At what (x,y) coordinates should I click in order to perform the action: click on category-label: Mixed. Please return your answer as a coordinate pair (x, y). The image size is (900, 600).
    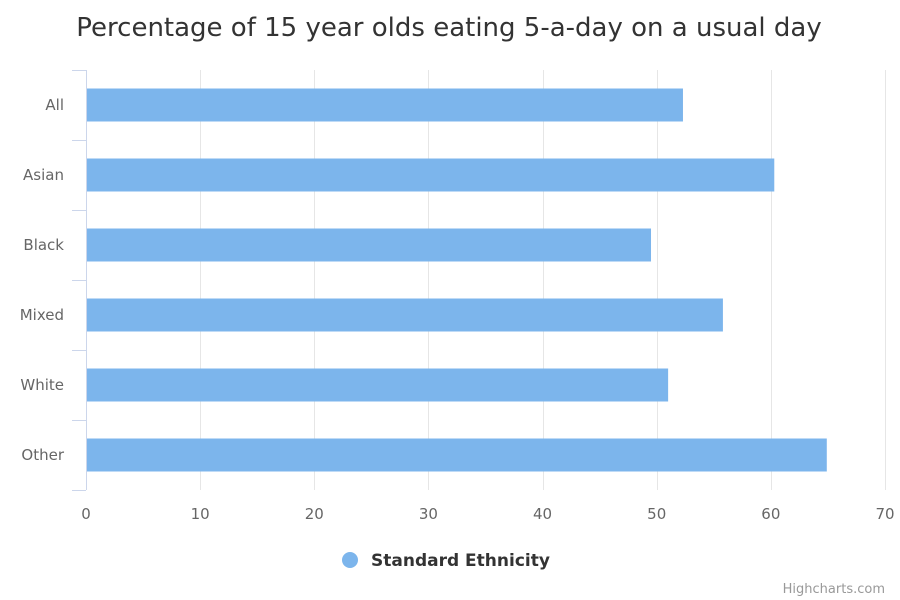
    Looking at the image, I should click on (42, 315).